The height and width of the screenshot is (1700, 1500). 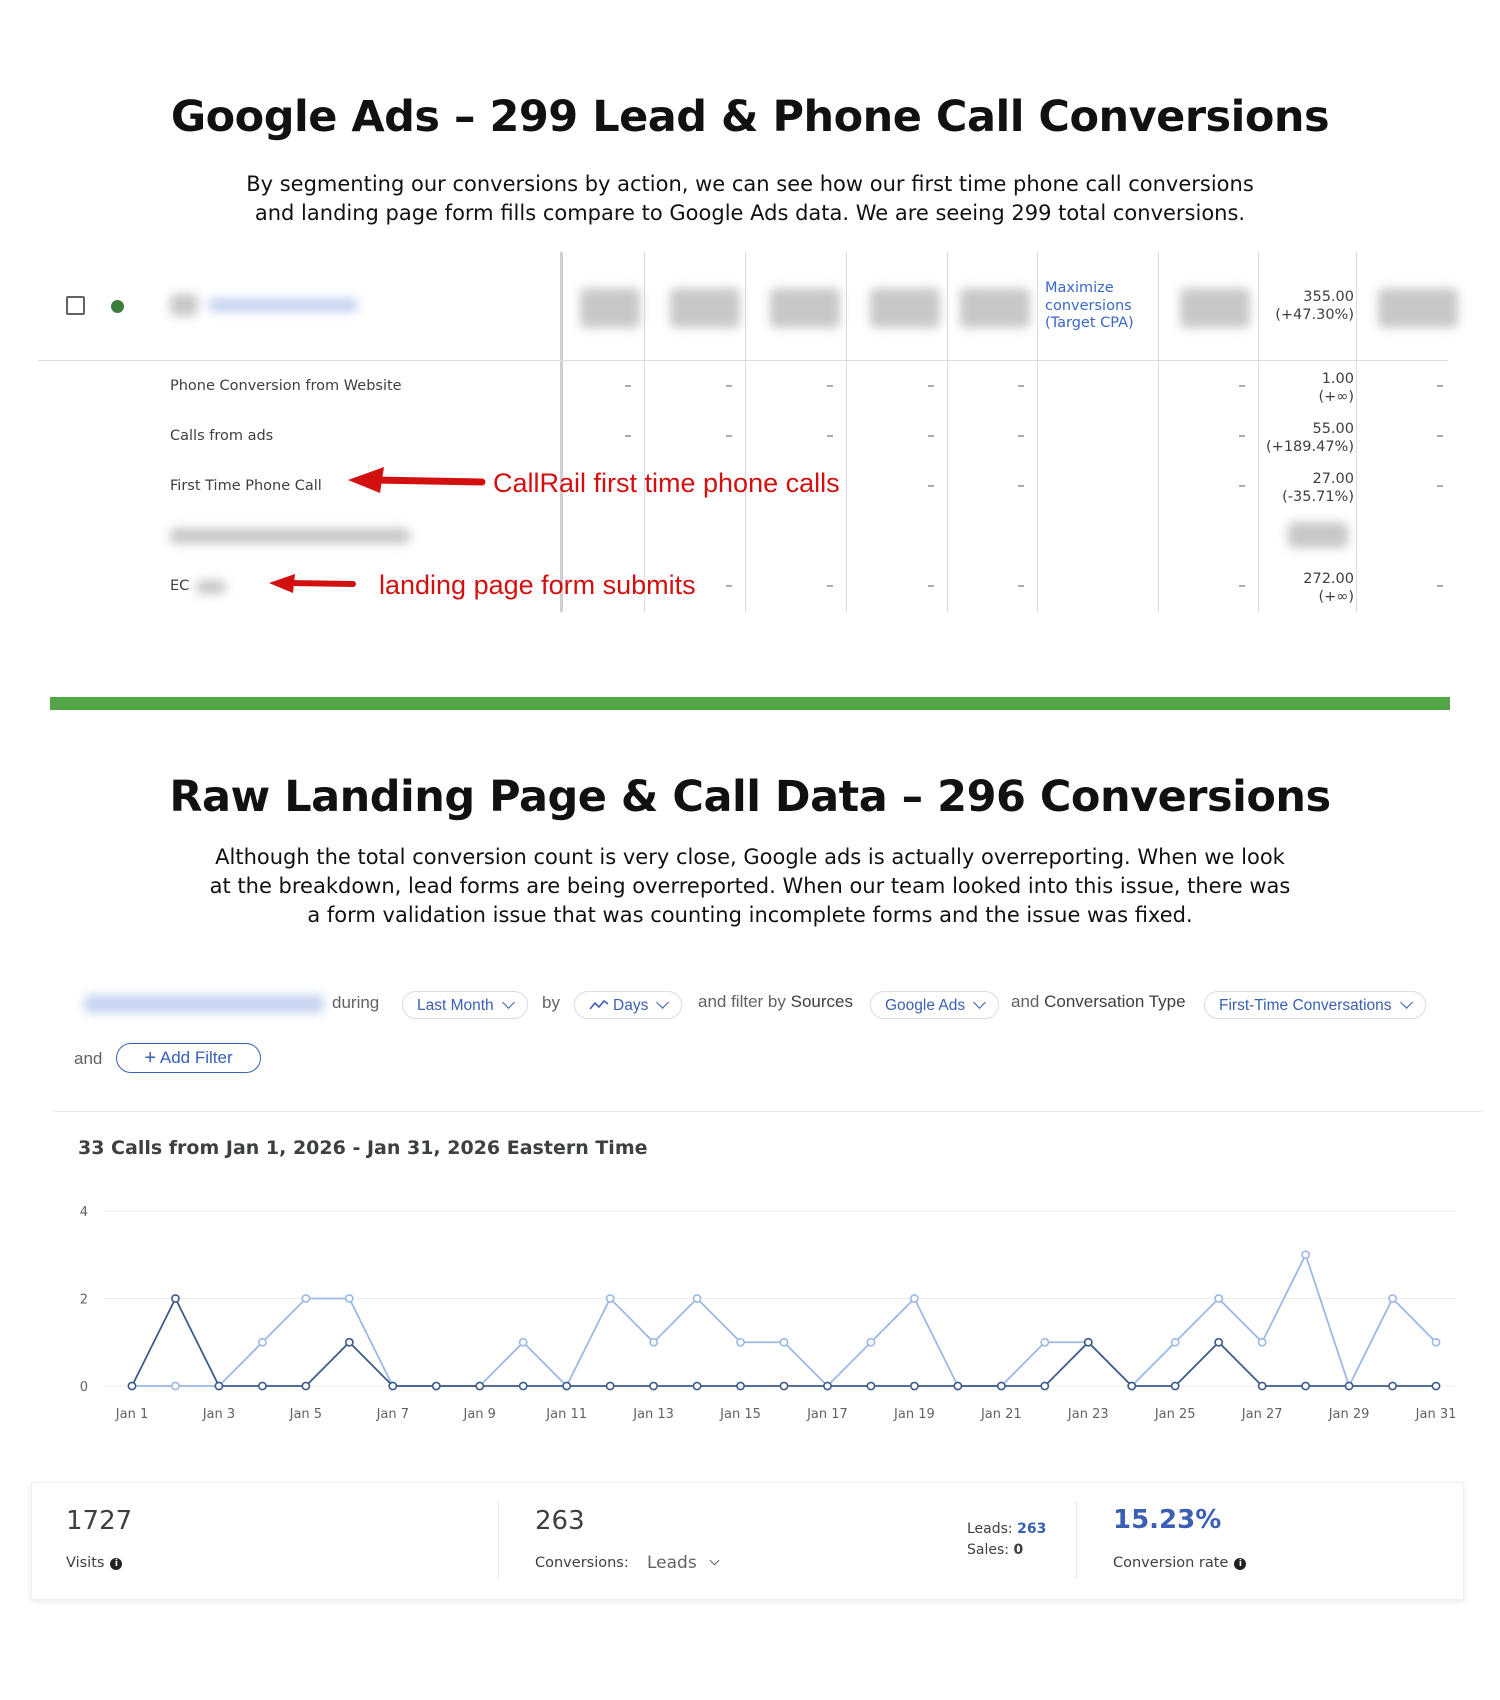 What do you see at coordinates (283, 305) in the screenshot?
I see `redacted-campaign-name` at bounding box center [283, 305].